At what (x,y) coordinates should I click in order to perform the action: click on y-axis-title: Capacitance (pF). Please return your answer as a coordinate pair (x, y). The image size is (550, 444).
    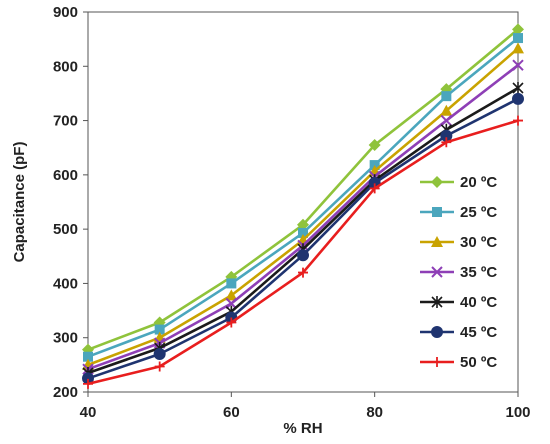
    Looking at the image, I should click on (19, 202).